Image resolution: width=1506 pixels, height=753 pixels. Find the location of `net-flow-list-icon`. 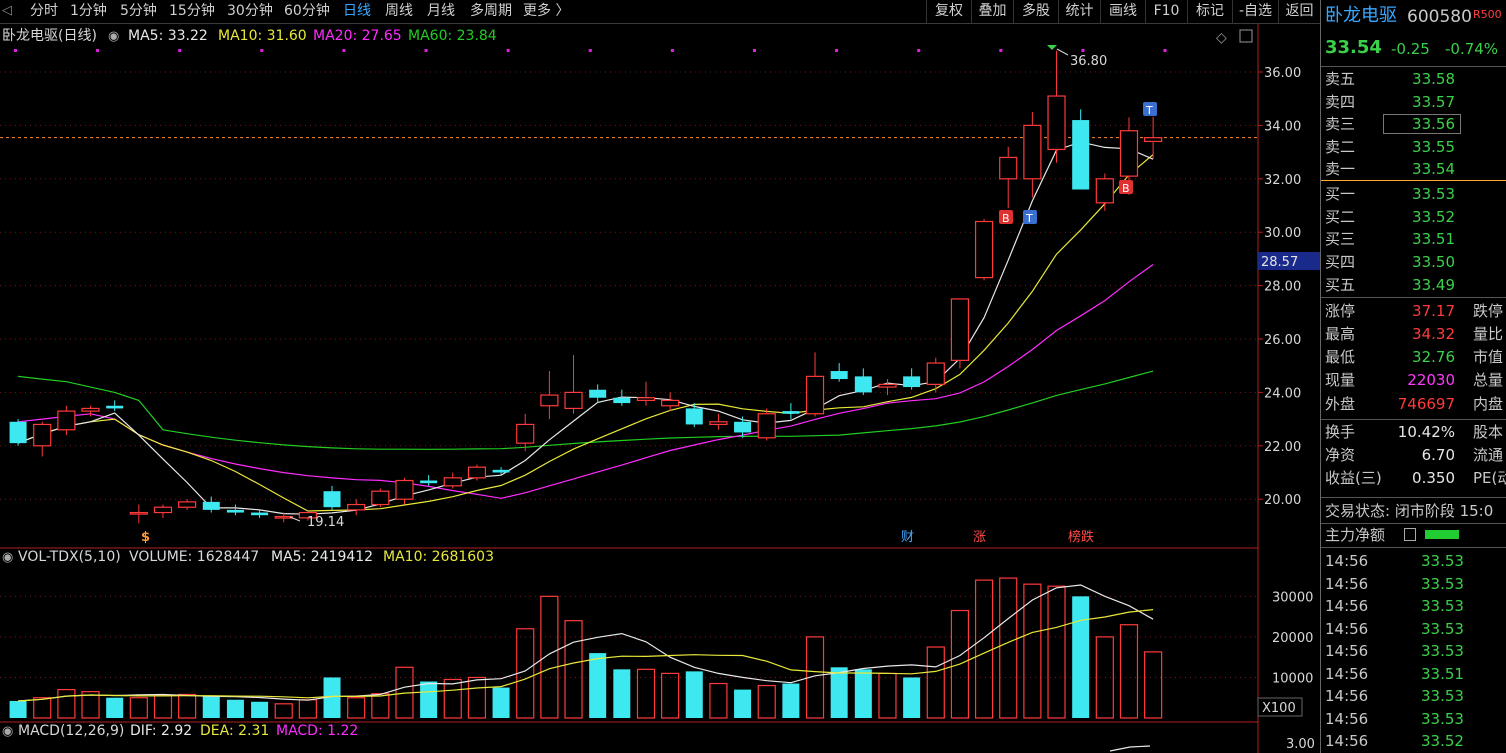

net-flow-list-icon is located at coordinates (1410, 534).